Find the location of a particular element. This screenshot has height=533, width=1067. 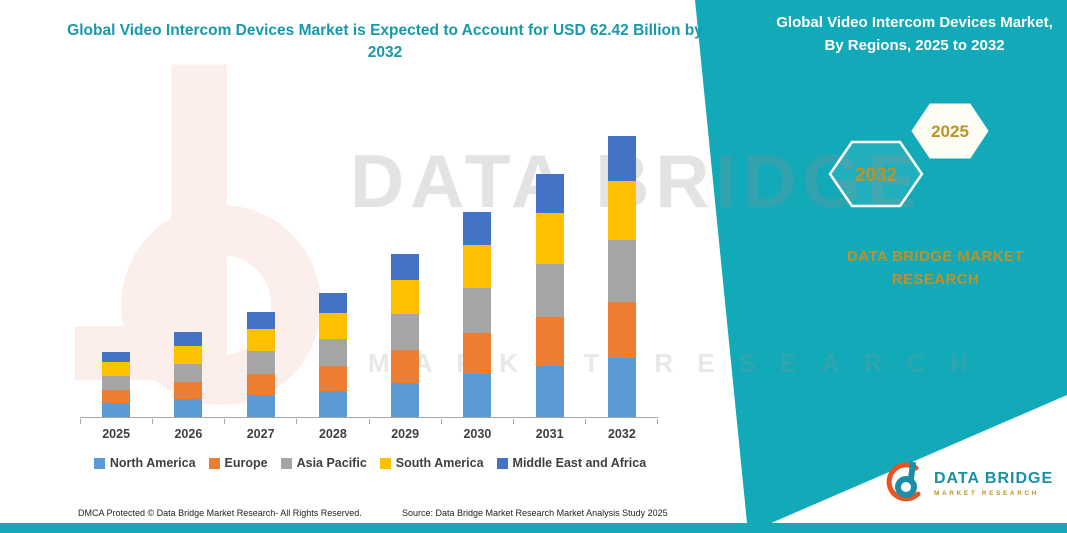

segment-2031-asia-pacific is located at coordinates (549, 290).